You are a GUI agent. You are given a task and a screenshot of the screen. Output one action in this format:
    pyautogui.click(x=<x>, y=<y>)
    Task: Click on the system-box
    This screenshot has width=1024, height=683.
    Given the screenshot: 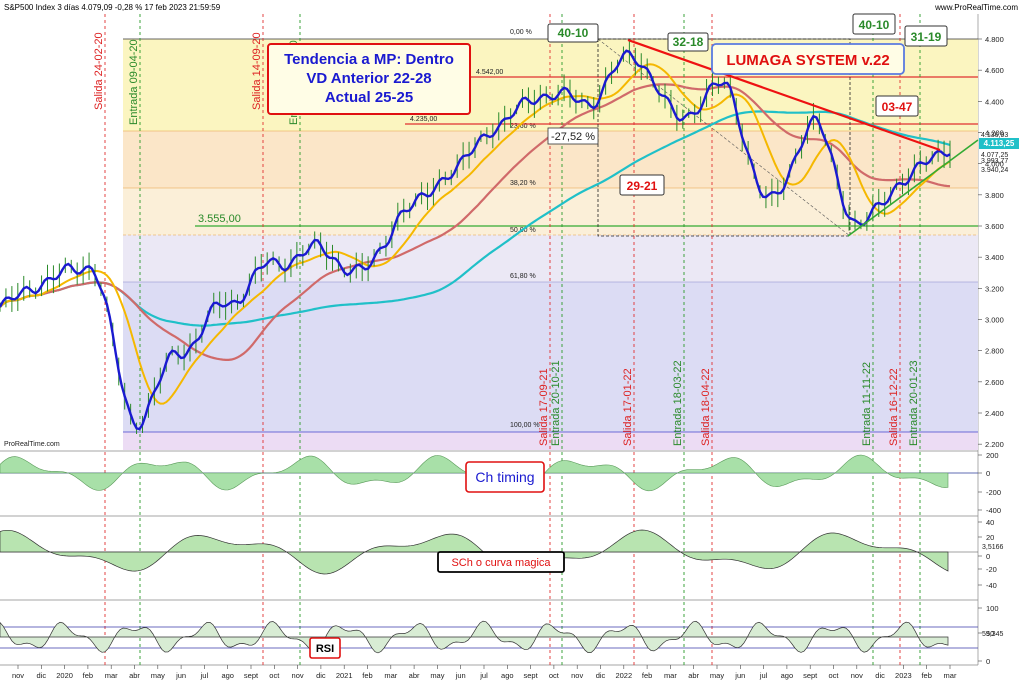 What is the action you would take?
    pyautogui.click(x=808, y=59)
    